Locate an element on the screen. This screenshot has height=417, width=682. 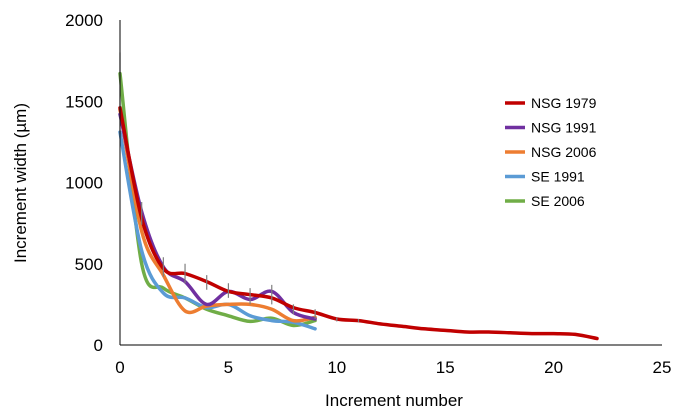
legend-label: SE 2006 is located at coordinates (558, 201).